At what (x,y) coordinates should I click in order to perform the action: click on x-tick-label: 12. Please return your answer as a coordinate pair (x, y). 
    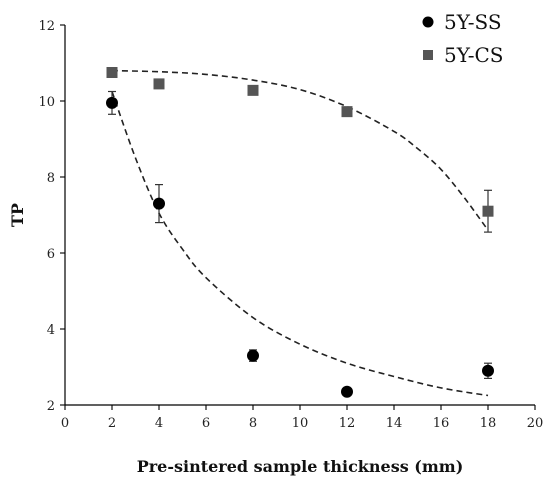
    Looking at the image, I should click on (347, 423).